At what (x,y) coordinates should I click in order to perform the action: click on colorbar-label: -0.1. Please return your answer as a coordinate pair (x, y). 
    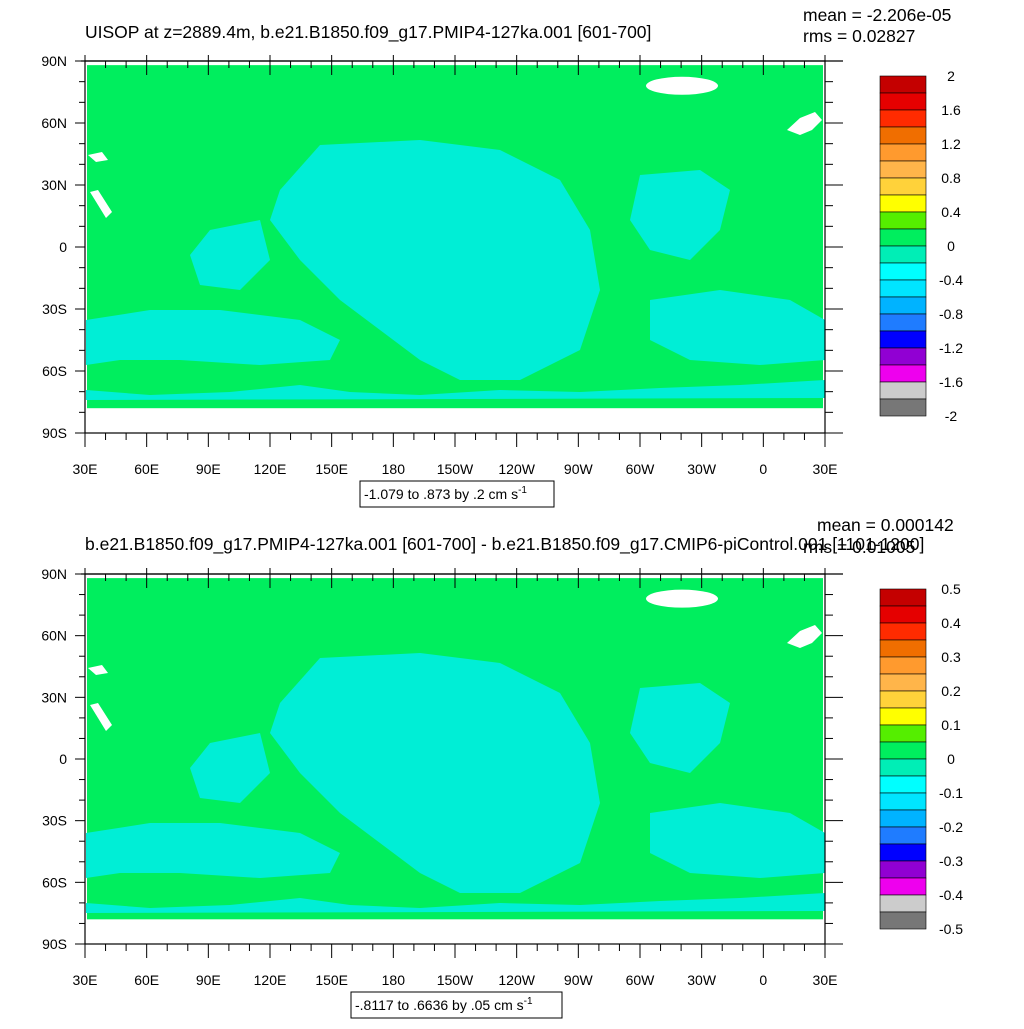
    Looking at the image, I should click on (951, 793).